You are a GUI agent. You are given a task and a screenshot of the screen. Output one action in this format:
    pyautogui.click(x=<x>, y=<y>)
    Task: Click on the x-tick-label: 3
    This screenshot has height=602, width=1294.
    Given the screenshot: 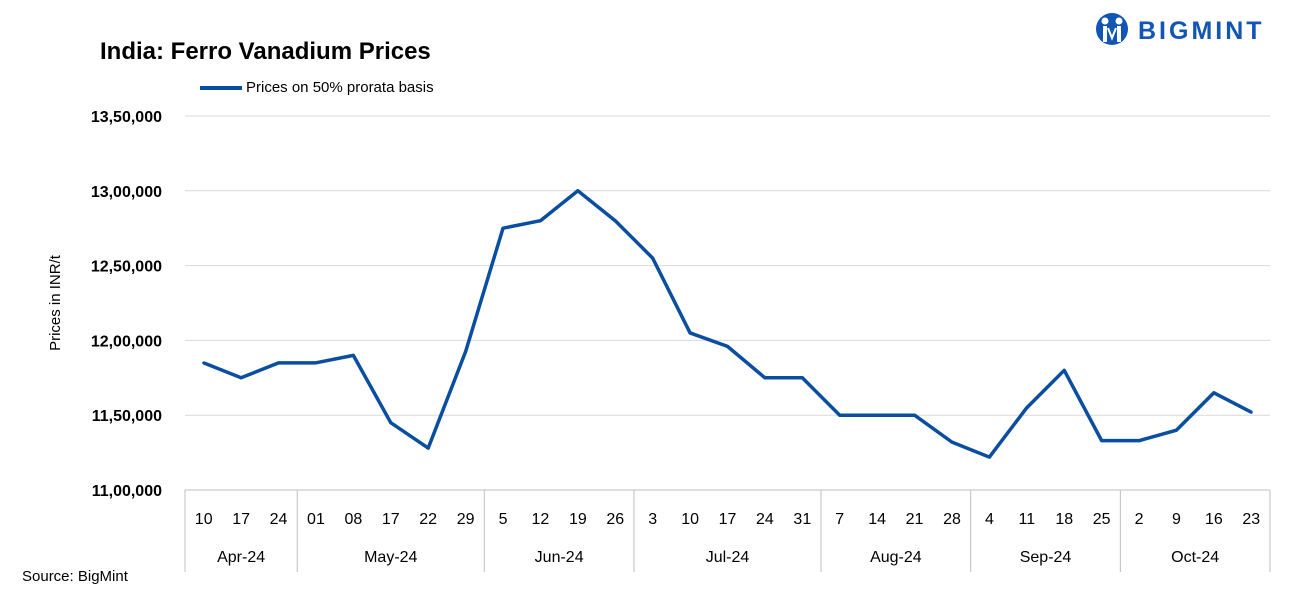 What is the action you would take?
    pyautogui.click(x=652, y=519)
    